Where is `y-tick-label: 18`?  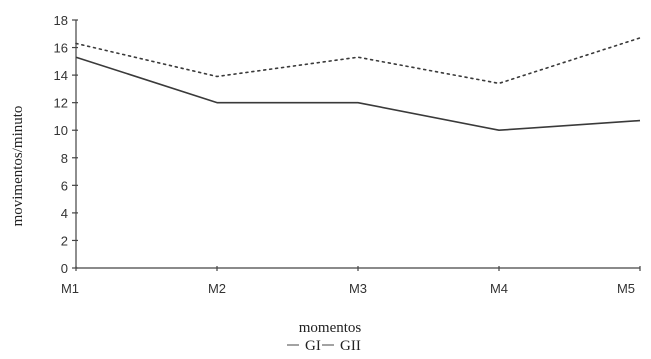
y-tick-label: 18 is located at coordinates (61, 20).